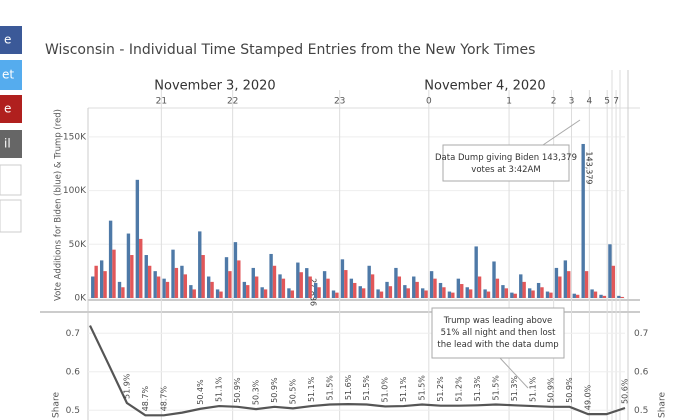  I want to click on x-tick-label: 4, so click(589, 102).